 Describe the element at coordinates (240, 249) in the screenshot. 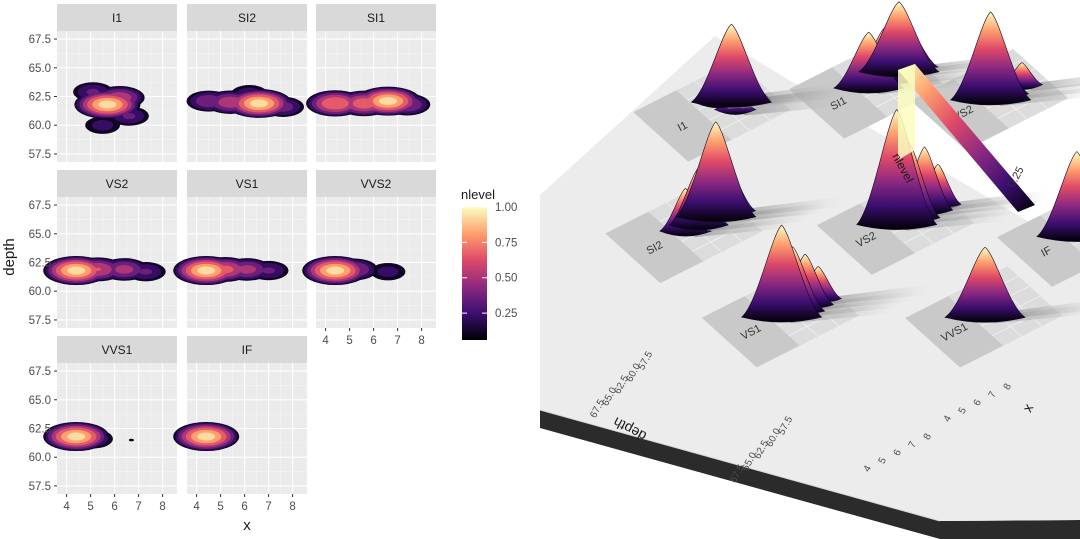

I see `facet-vs1: VS1` at that location.